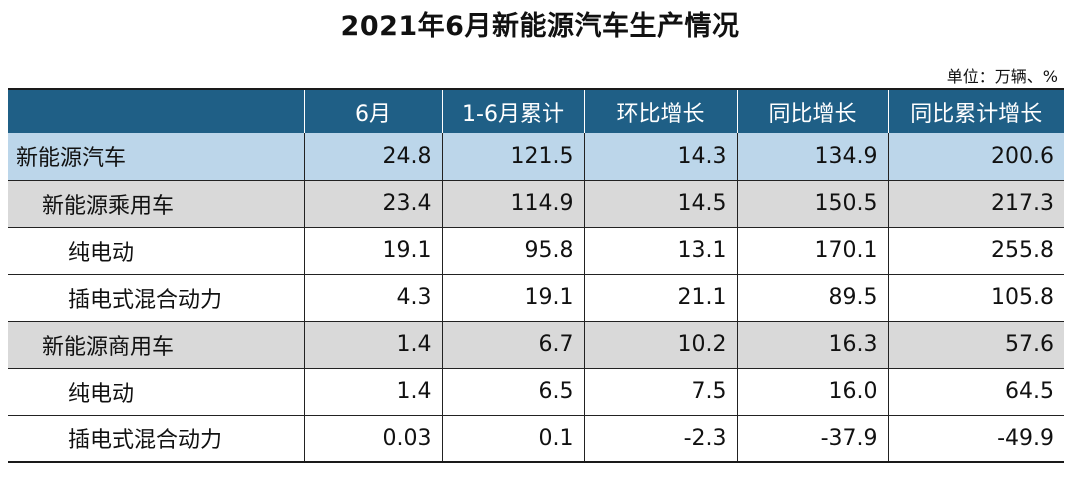 This screenshot has width=1080, height=480. I want to click on table-cell: 0.1, so click(512, 439).